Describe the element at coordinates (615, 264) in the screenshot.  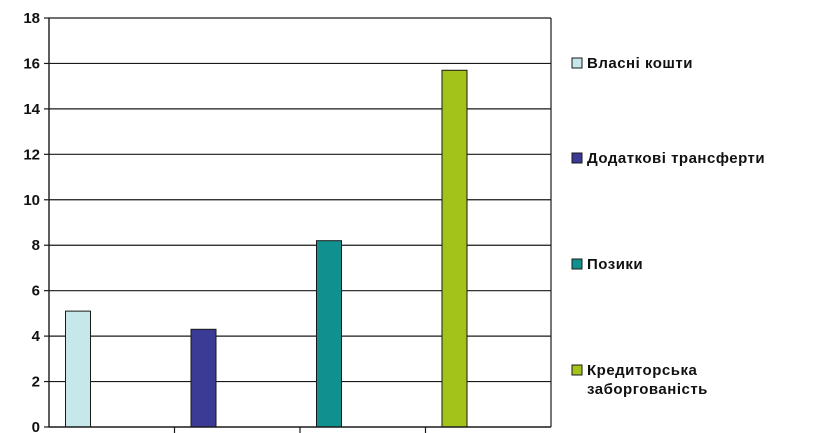
I see `legend-label: Позики` at that location.